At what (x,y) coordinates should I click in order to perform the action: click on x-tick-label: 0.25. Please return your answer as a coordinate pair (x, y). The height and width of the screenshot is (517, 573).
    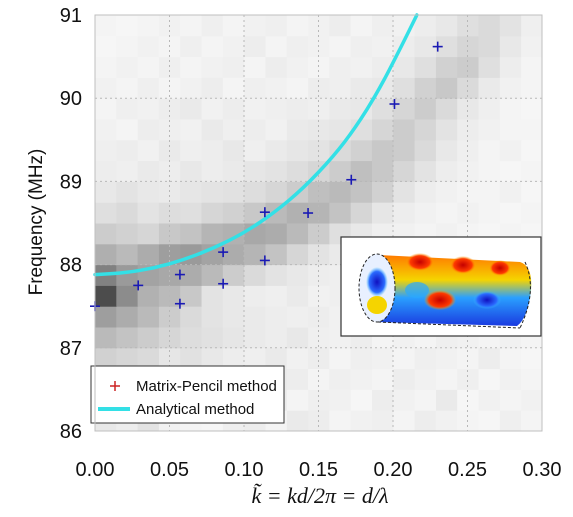
    Looking at the image, I should click on (467, 470).